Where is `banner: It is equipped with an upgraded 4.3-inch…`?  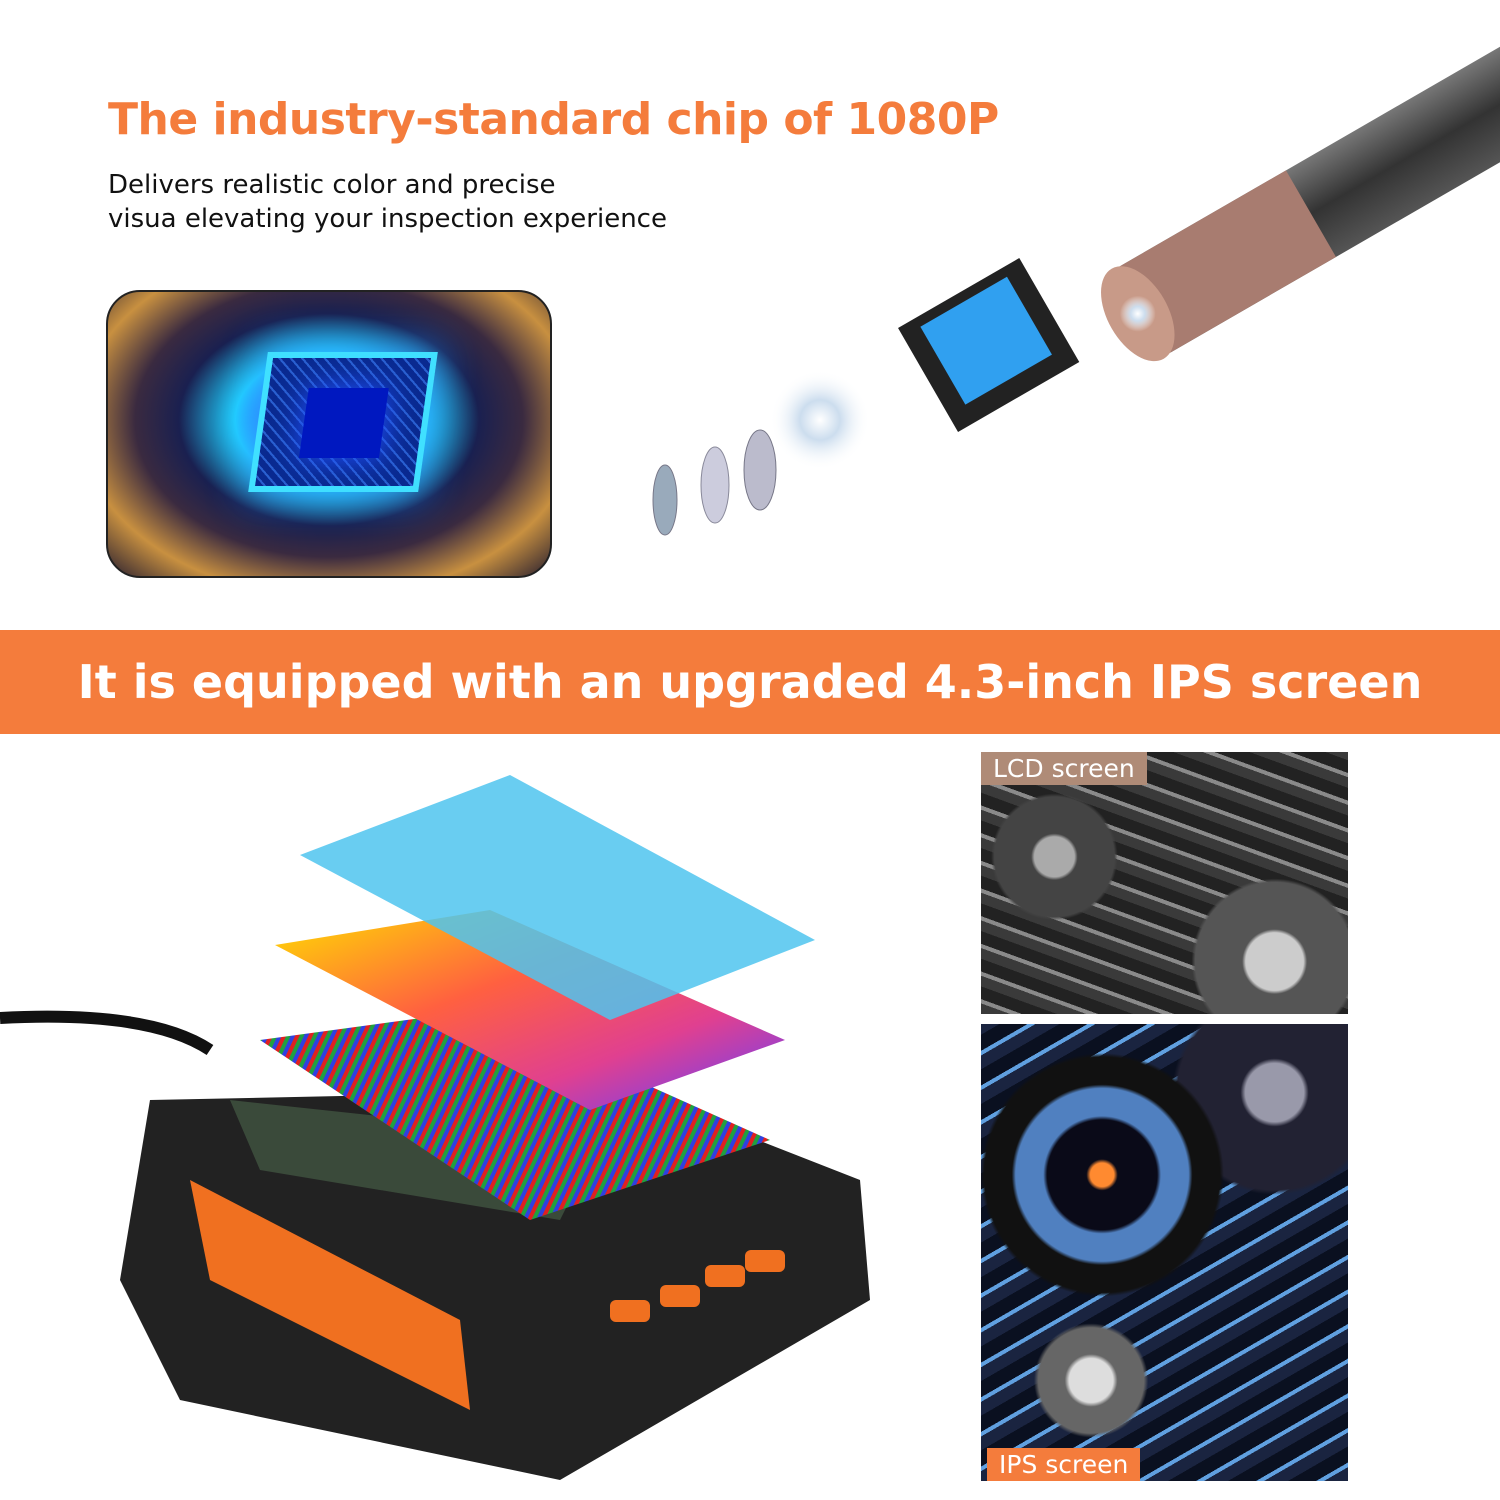 banner: It is equipped with an upgraded 4.3-inch… is located at coordinates (750, 682).